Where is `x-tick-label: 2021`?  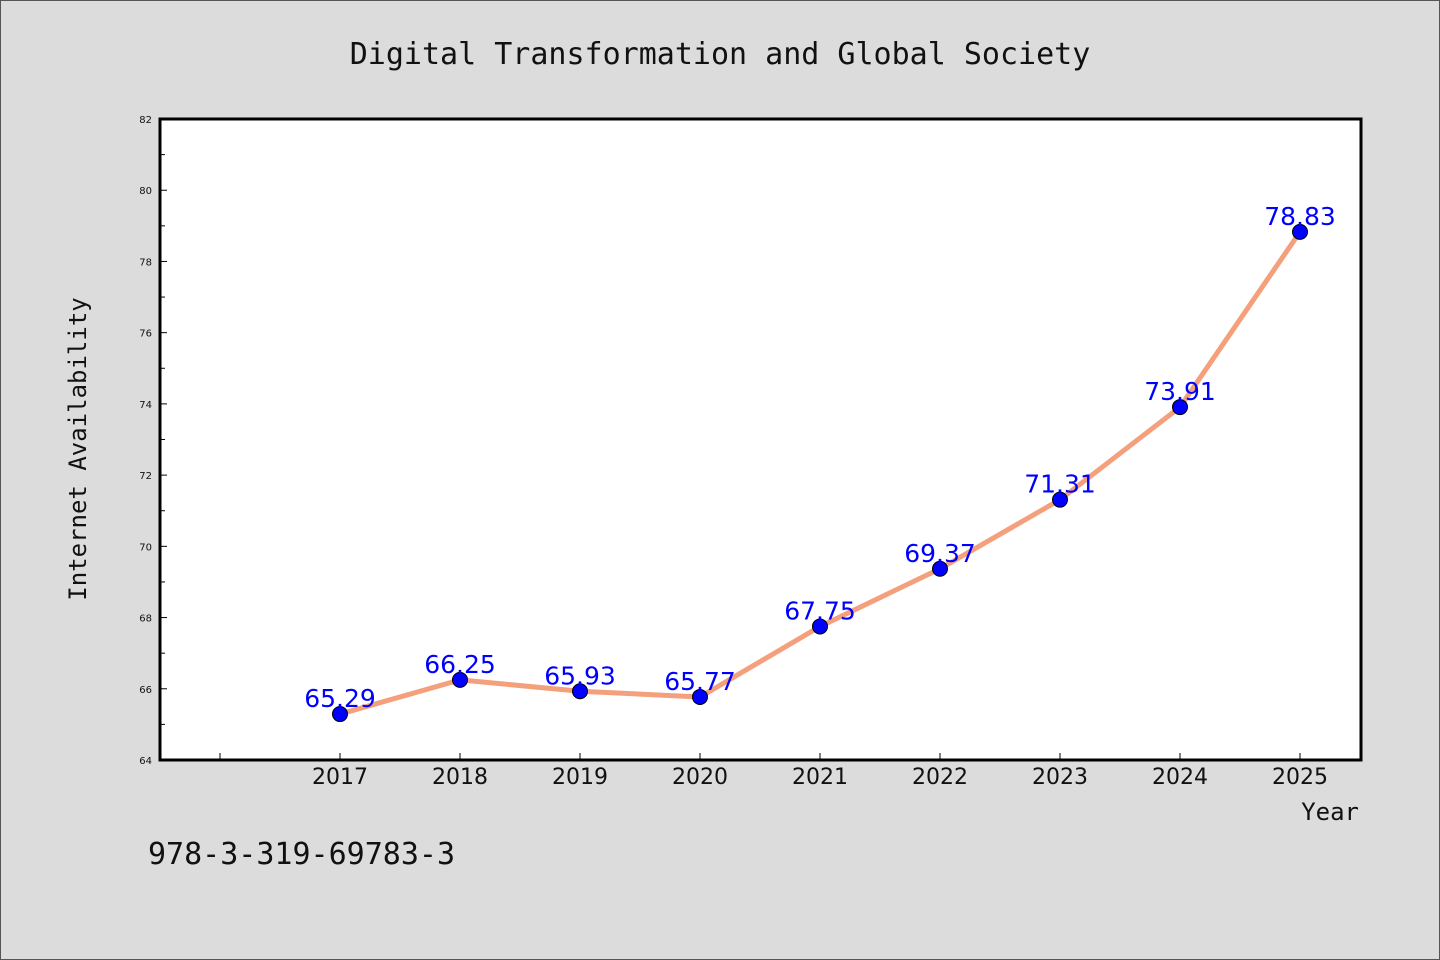
x-tick-label: 2021 is located at coordinates (820, 777).